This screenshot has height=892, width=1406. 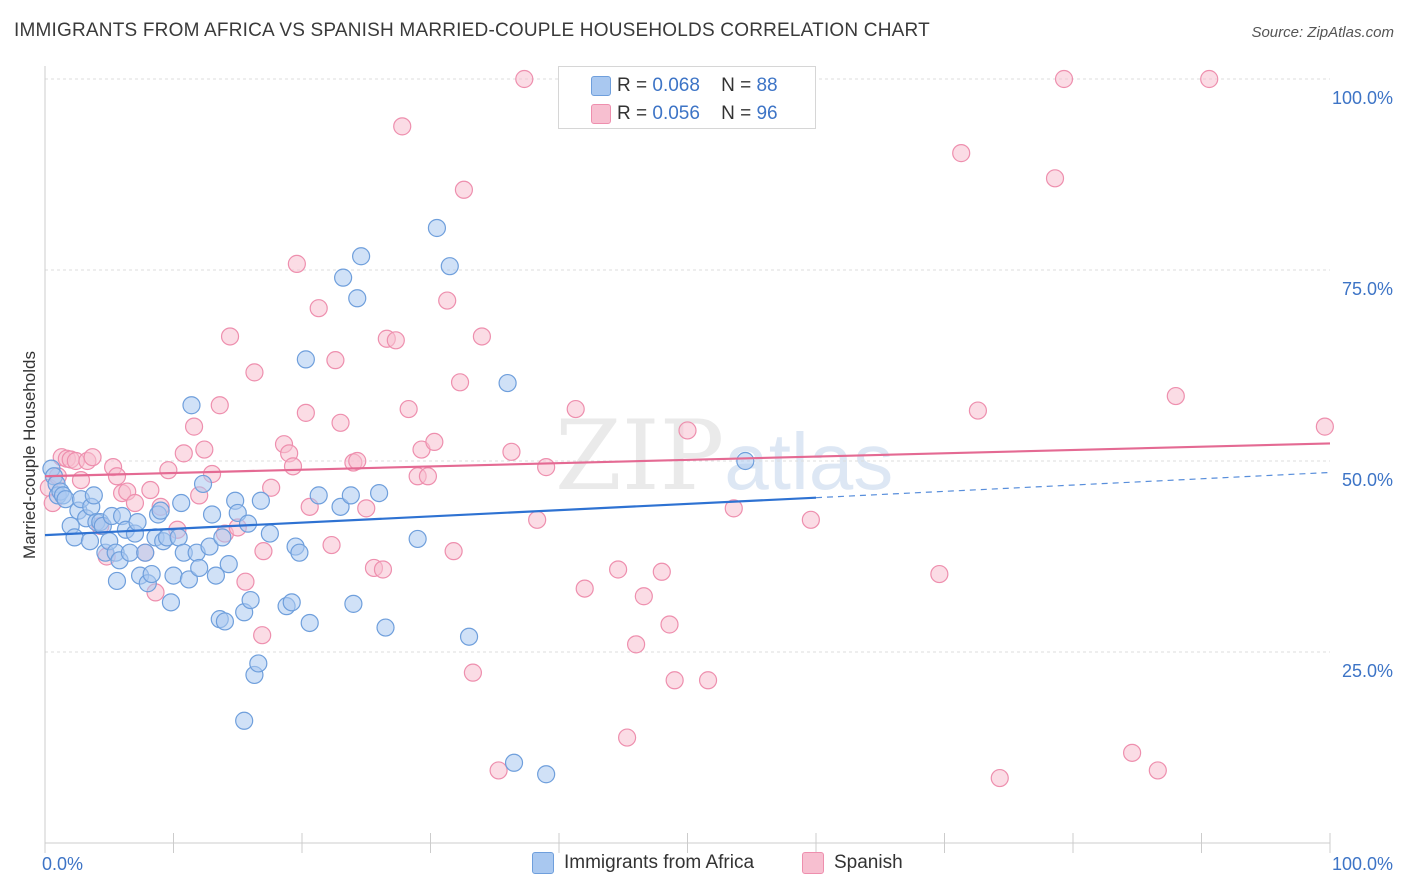 What do you see at coordinates (676, 85) in the screenshot?
I see `legend-r-value-africa: 0.068` at bounding box center [676, 85].